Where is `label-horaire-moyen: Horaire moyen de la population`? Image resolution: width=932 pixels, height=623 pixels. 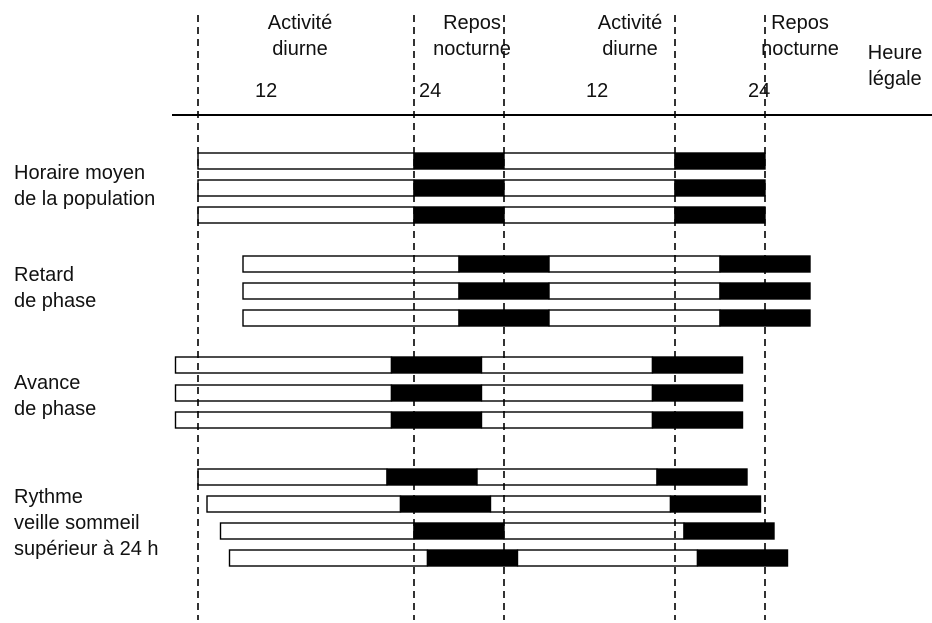 label-horaire-moyen: Horaire moyen de la population is located at coordinates (84, 186).